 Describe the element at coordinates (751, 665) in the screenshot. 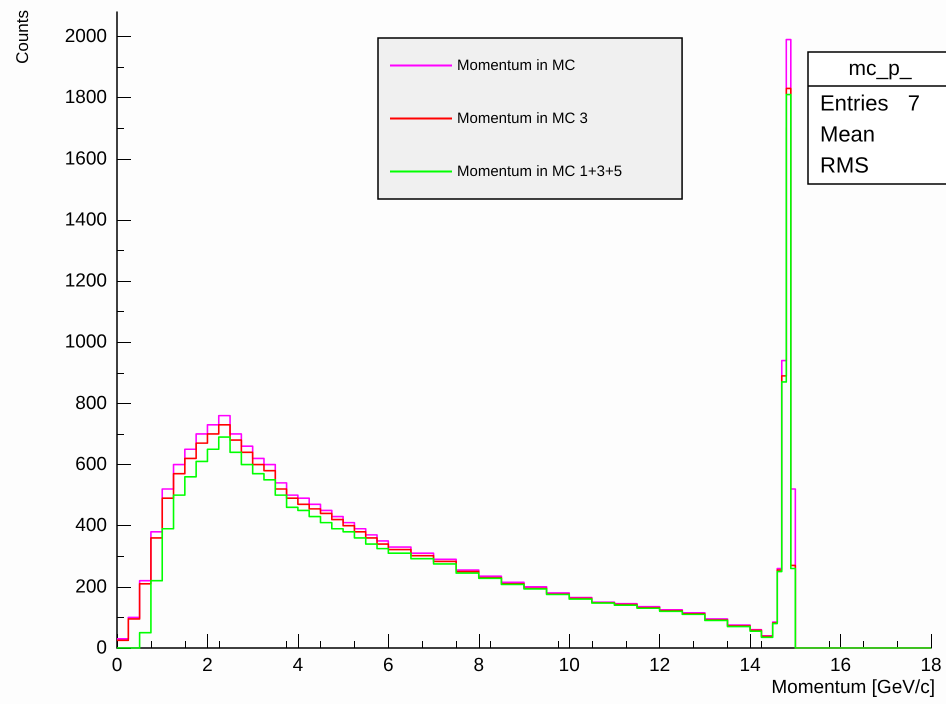

I see `x-tick-label: 14` at that location.